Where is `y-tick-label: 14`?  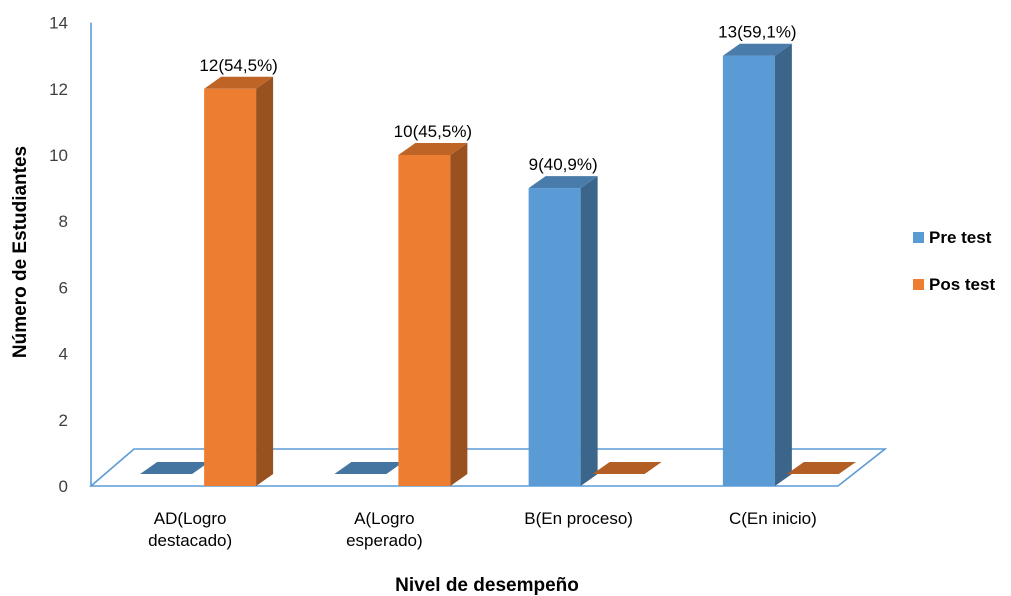
y-tick-label: 14 is located at coordinates (58, 23).